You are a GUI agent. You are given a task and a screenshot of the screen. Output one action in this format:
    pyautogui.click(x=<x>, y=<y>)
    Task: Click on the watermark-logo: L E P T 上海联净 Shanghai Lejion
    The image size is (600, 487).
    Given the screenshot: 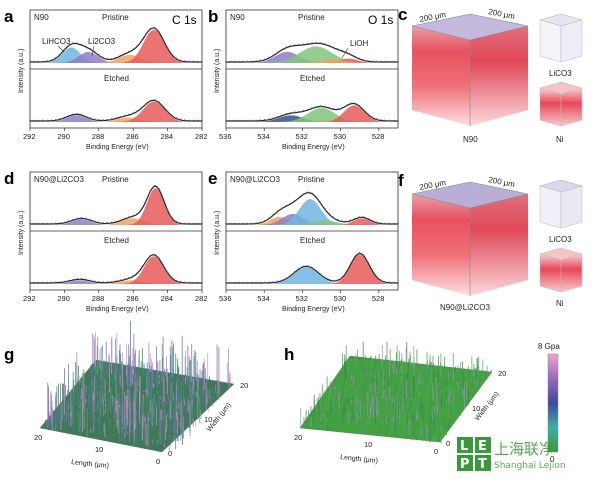 What is the action you would take?
    pyautogui.click(x=511, y=454)
    